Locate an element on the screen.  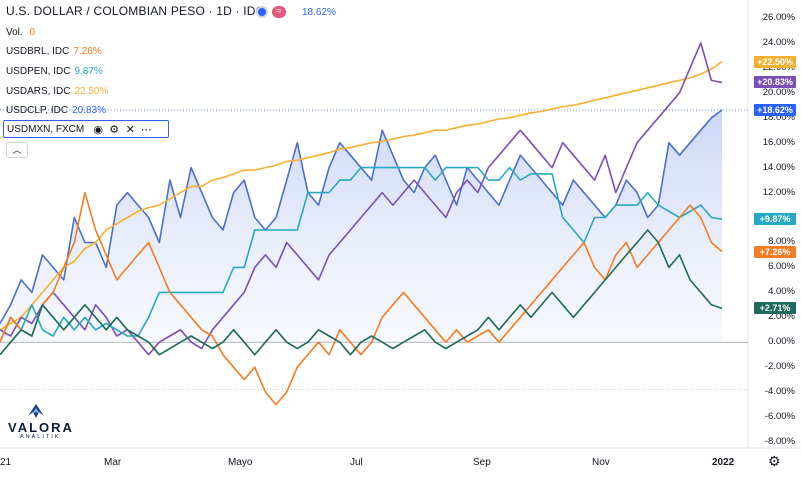
series-tag-usdbrl: +7.26% is located at coordinates (775, 251).